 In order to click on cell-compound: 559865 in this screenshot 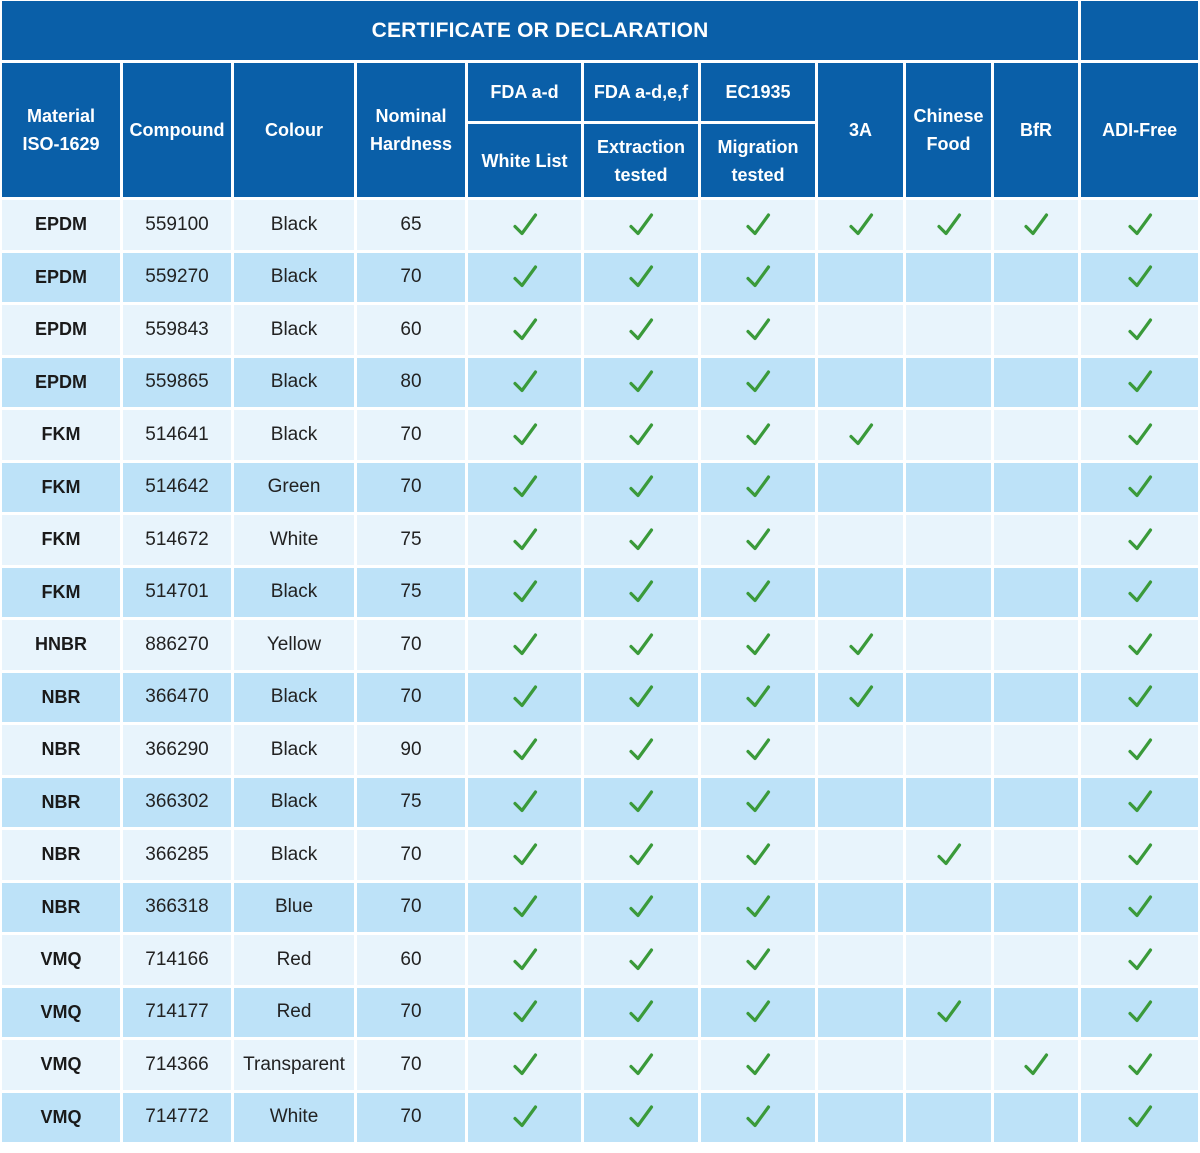, I will do `click(177, 382)`.